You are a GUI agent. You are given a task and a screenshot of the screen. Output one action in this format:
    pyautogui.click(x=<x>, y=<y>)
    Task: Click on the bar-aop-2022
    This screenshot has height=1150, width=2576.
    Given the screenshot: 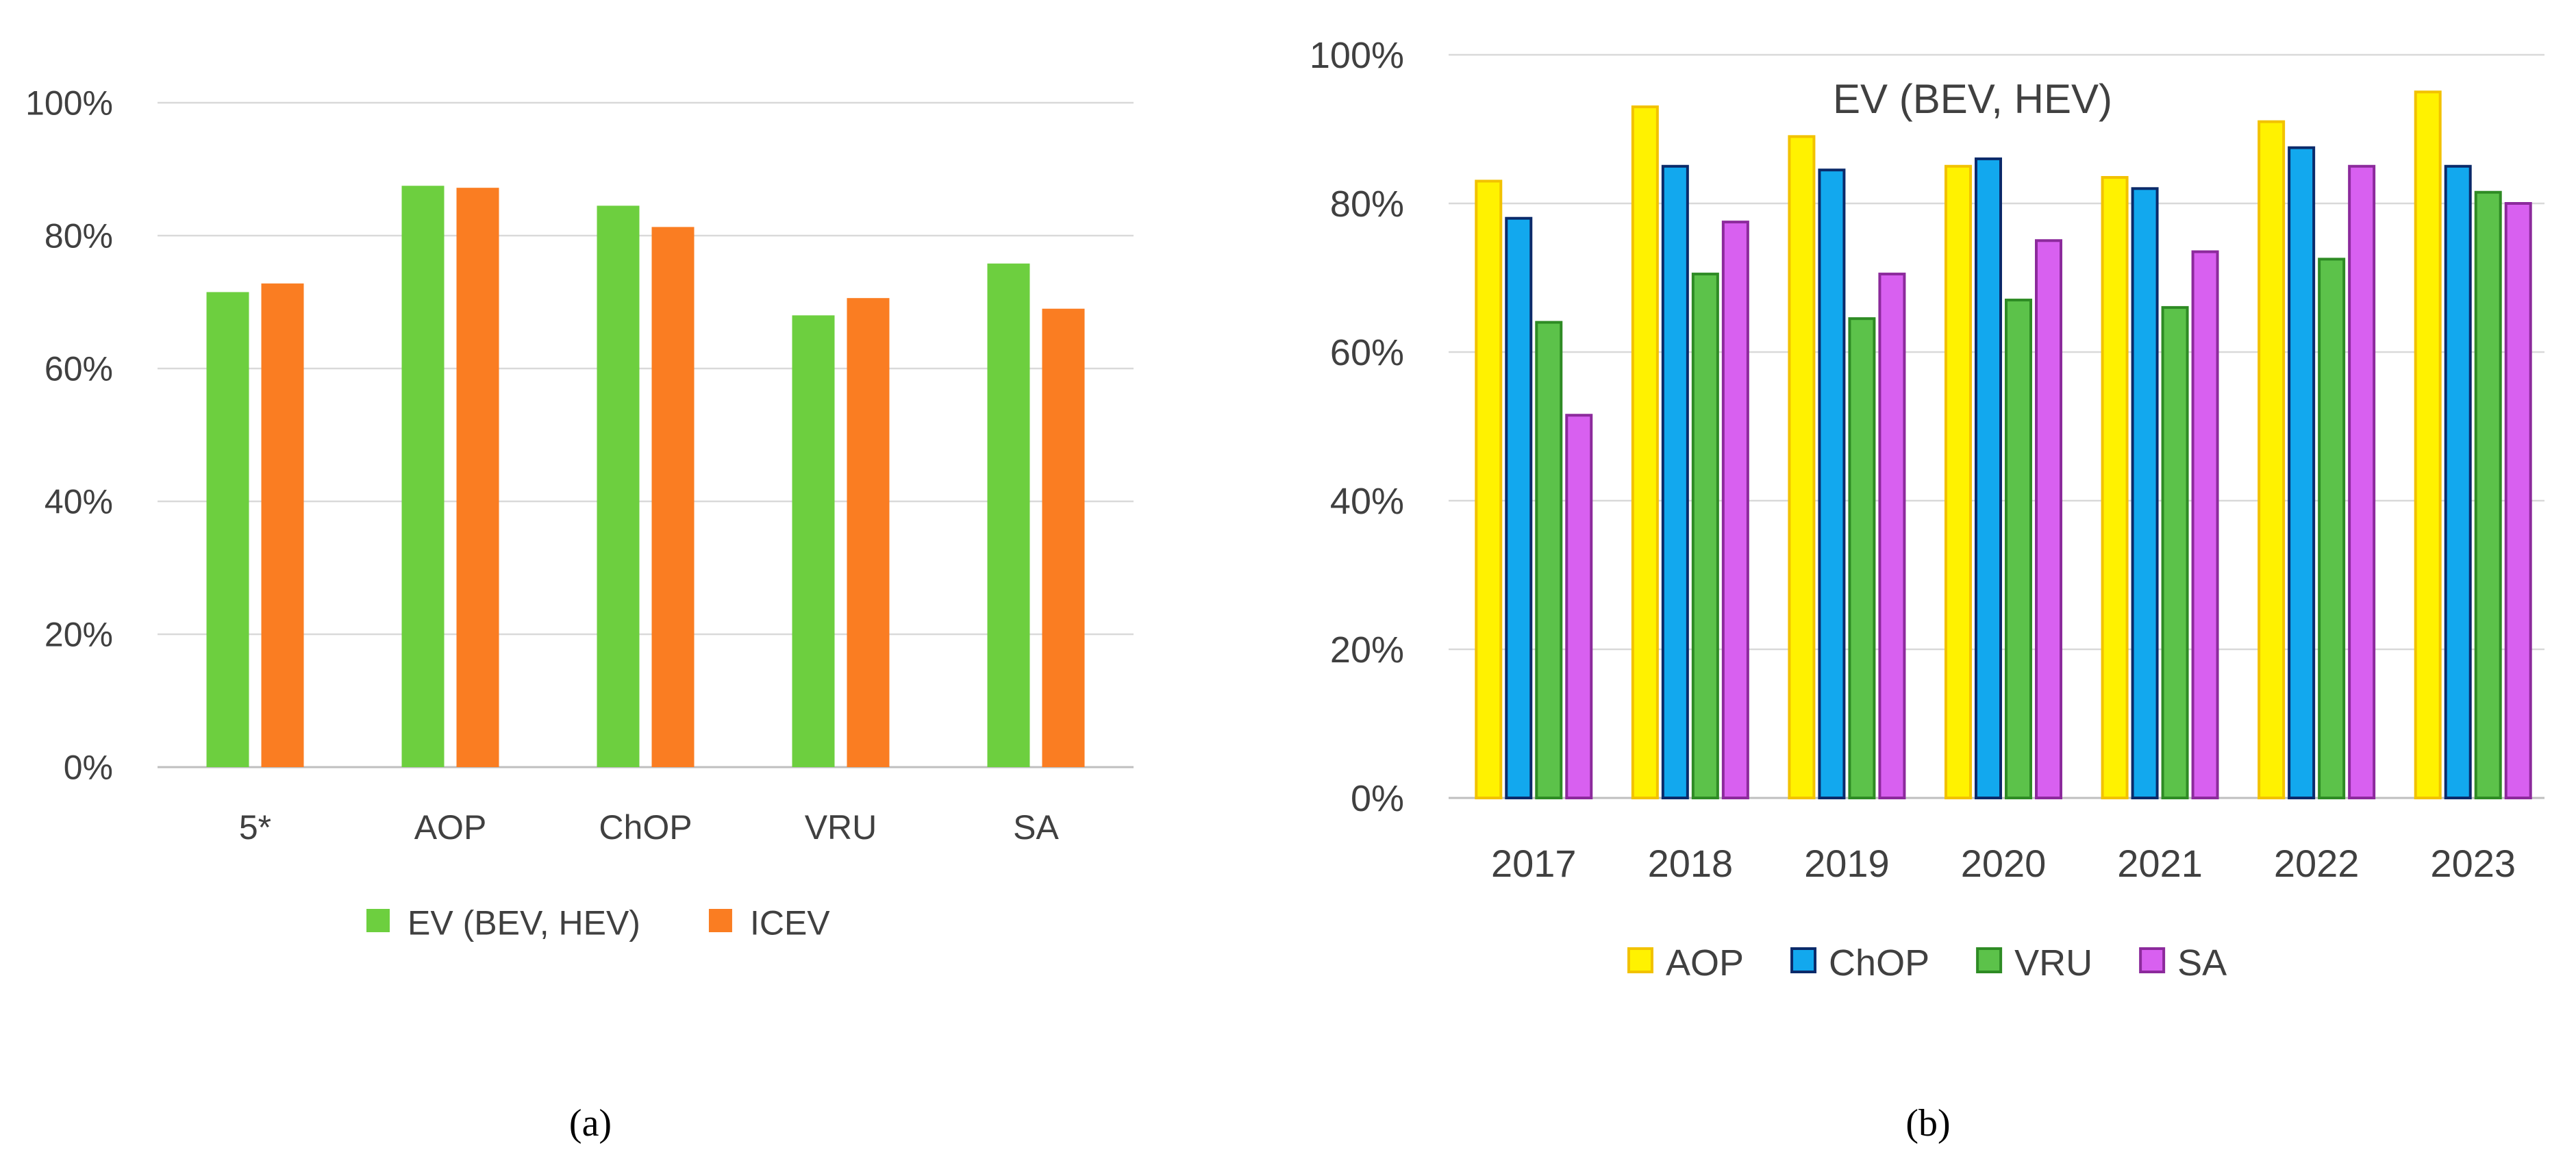 What is the action you would take?
    pyautogui.click(x=2272, y=459)
    